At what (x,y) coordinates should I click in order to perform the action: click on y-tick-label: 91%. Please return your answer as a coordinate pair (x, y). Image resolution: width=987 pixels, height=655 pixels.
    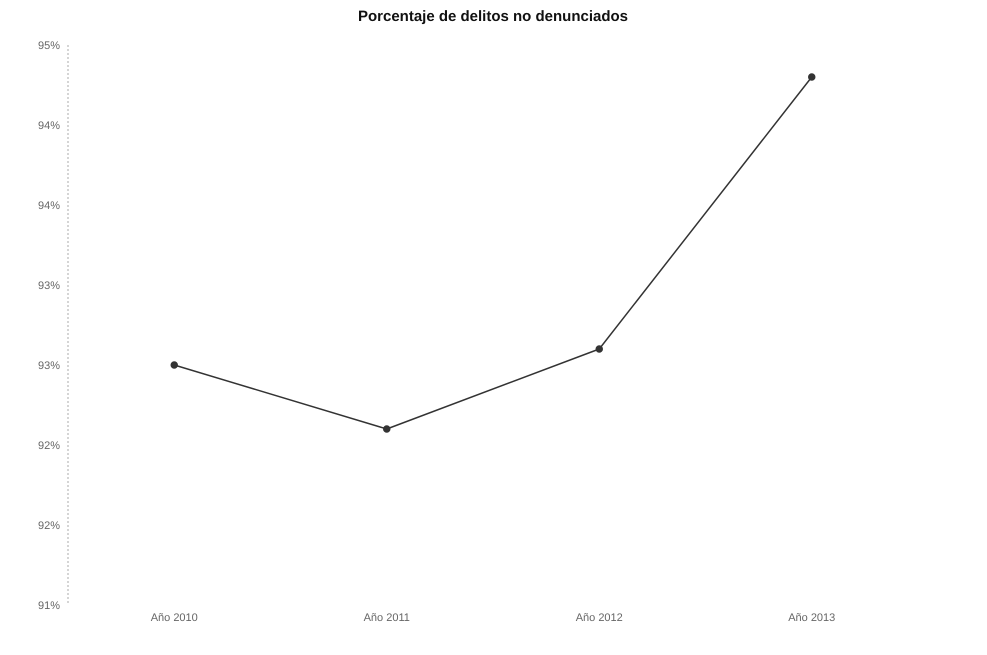
    Looking at the image, I should click on (49, 606).